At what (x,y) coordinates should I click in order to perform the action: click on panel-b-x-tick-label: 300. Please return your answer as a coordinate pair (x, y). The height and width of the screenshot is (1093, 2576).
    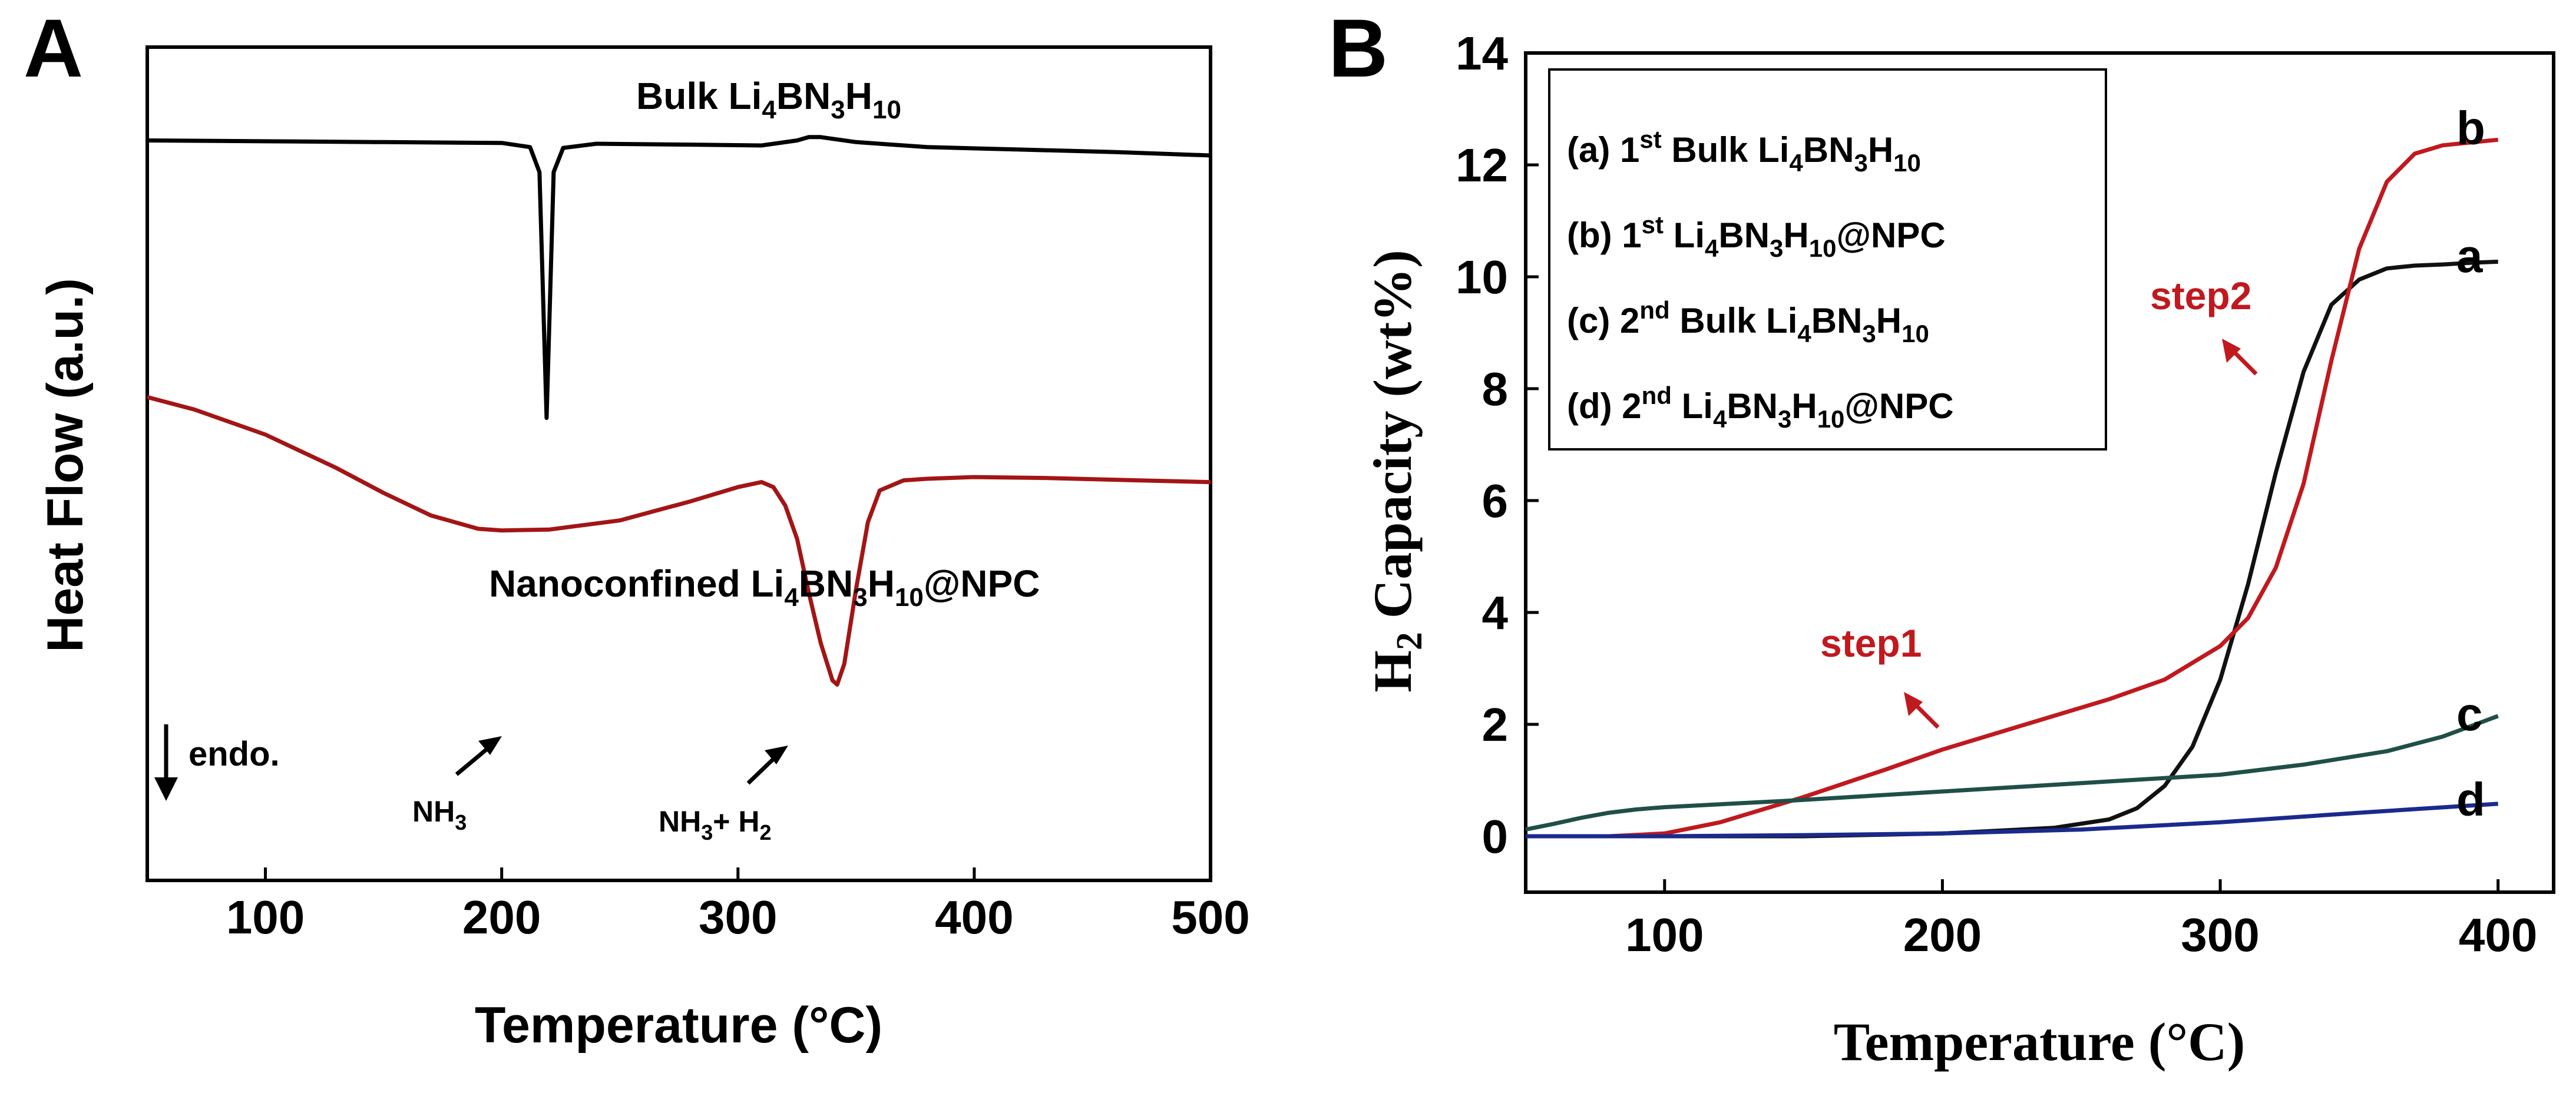
    Looking at the image, I should click on (2220, 935).